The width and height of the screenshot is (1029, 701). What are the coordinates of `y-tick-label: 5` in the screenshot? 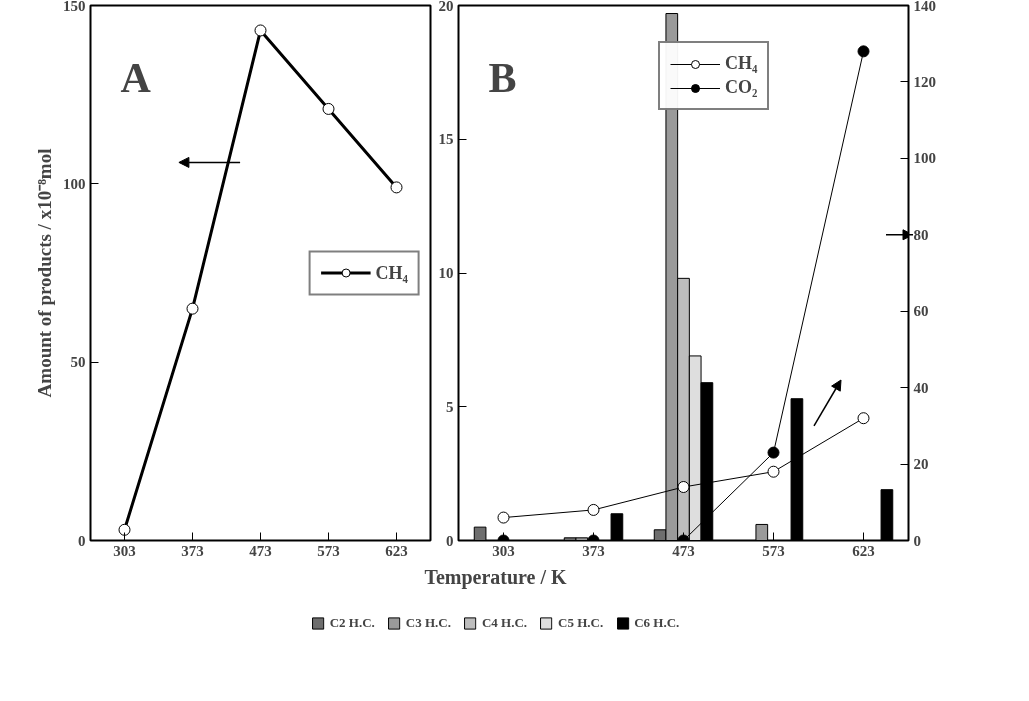 It's located at (450, 406).